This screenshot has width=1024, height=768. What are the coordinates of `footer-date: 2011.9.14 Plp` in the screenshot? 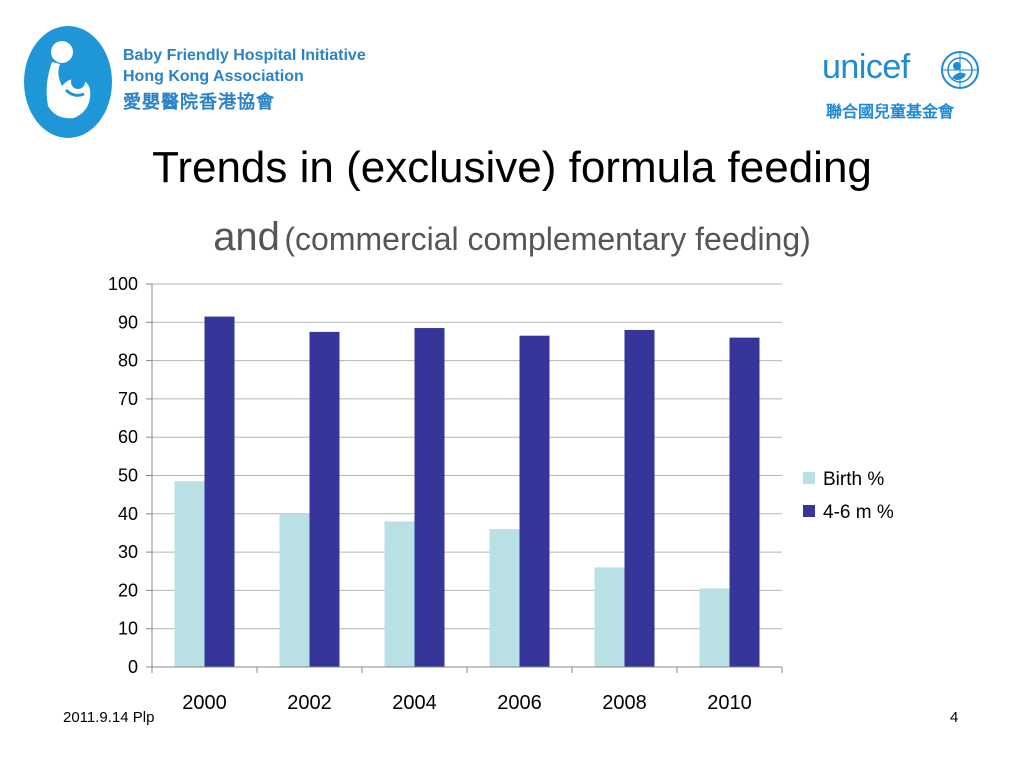 It's located at (109, 717).